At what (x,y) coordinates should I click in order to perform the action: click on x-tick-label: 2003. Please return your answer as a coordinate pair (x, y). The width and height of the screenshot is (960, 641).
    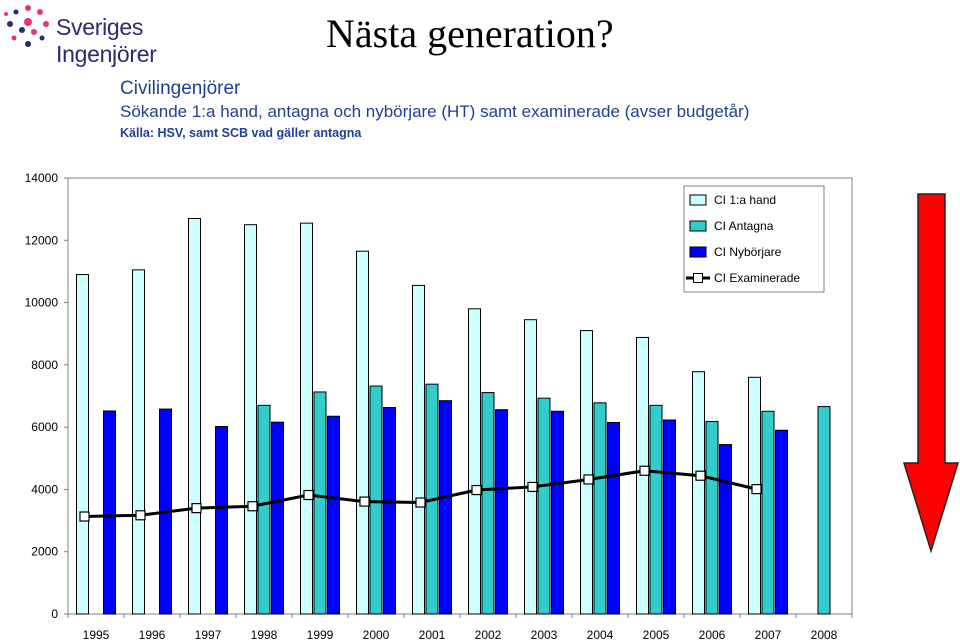
    Looking at the image, I should click on (544, 634).